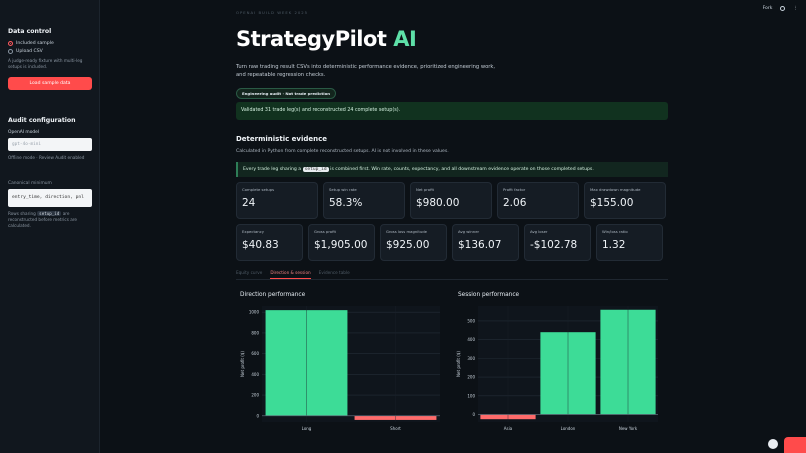  Describe the element at coordinates (258, 189) in the screenshot. I see `metric-label: Complete setups` at that location.